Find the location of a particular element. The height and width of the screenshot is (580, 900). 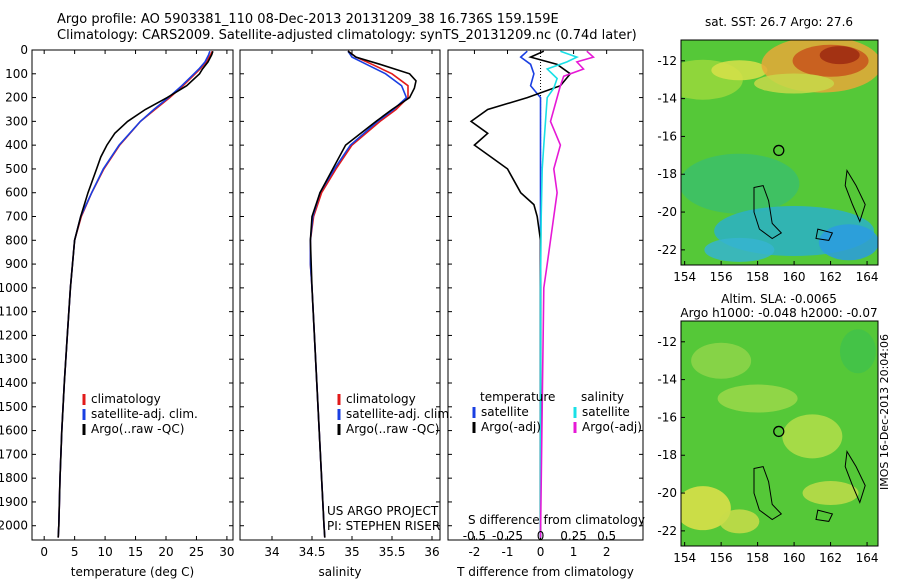

y-tick-label: 800 is located at coordinates (16, 240).